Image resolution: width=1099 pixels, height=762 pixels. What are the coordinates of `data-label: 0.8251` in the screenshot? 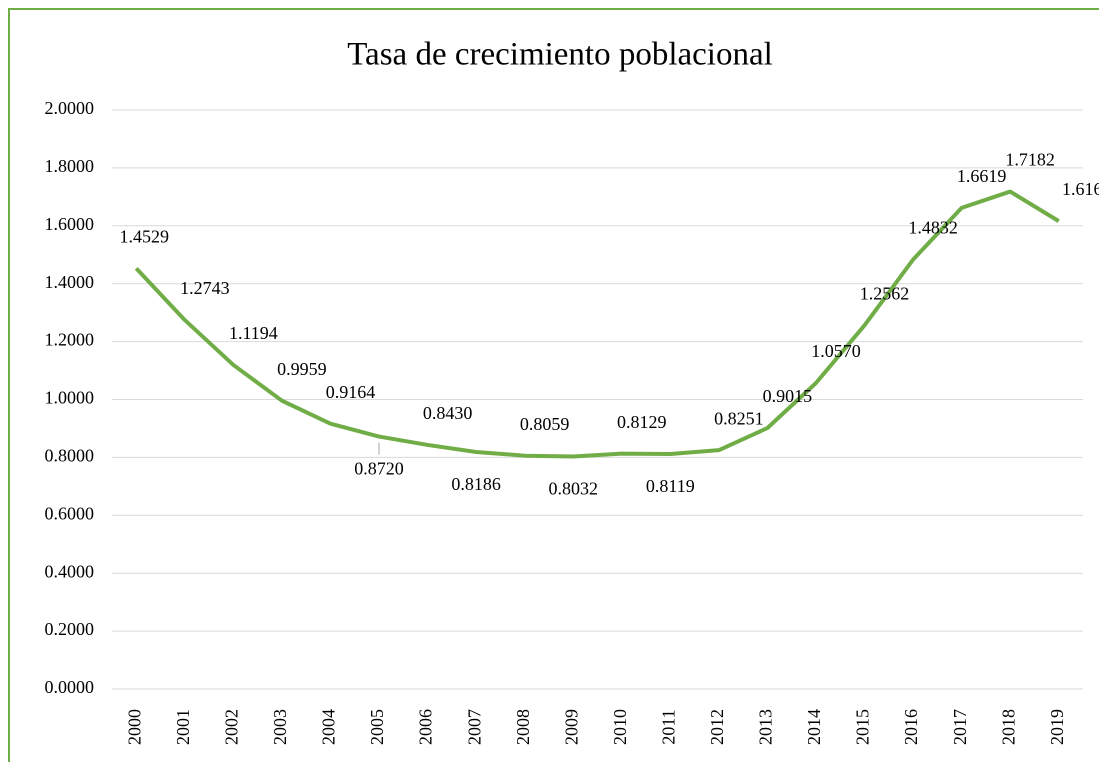 It's located at (739, 418).